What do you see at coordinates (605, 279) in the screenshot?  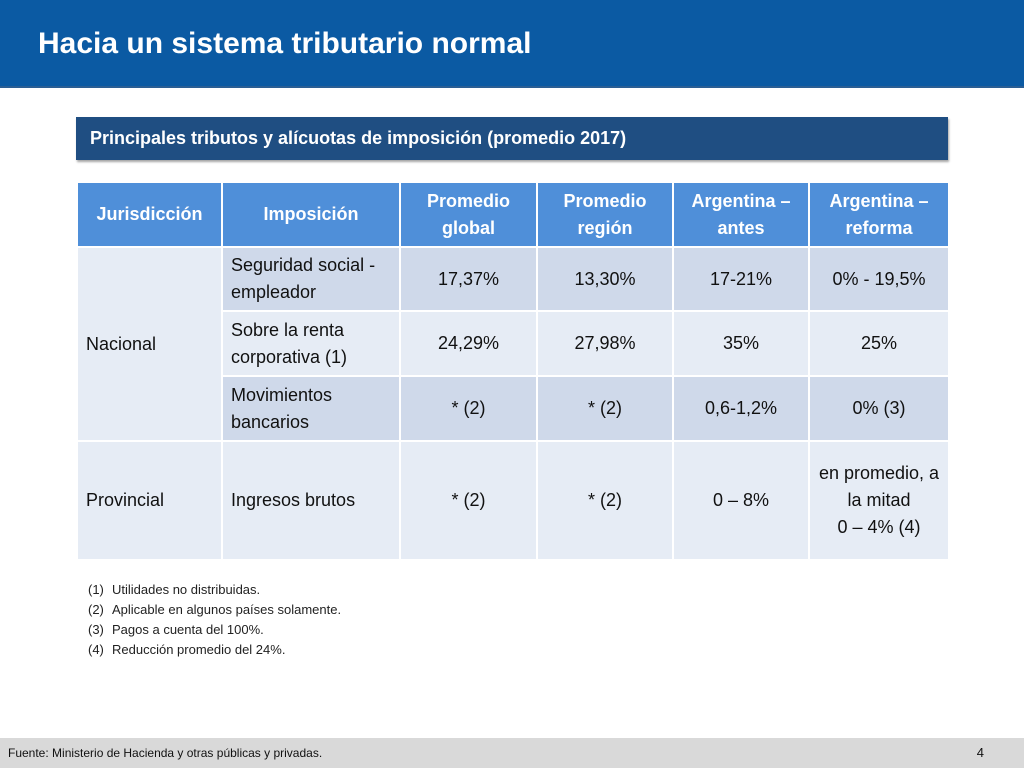 I see `region-average-cell: 13,30%` at bounding box center [605, 279].